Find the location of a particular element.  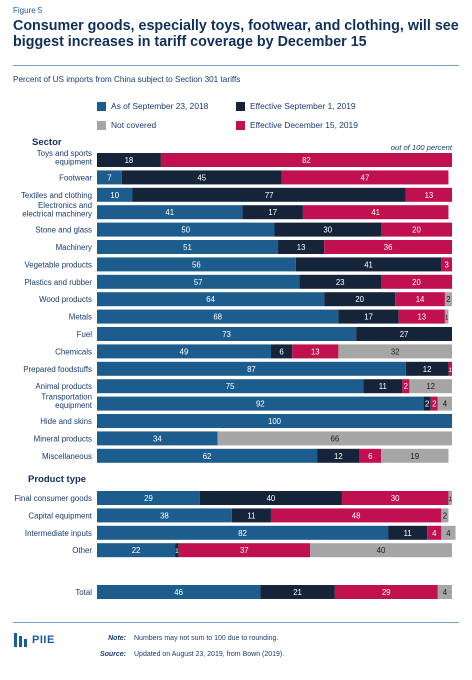

legend-item-sep2019: Effective September 1, 2019 is located at coordinates (296, 106).